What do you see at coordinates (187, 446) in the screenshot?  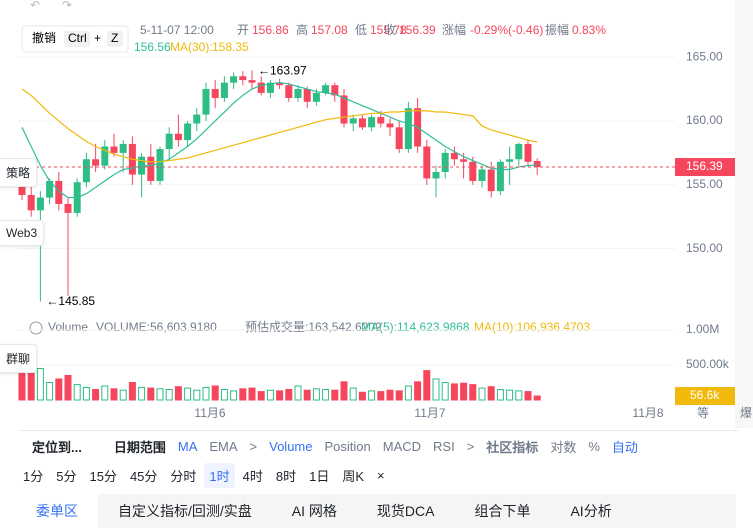 I see `indicator: MA` at bounding box center [187, 446].